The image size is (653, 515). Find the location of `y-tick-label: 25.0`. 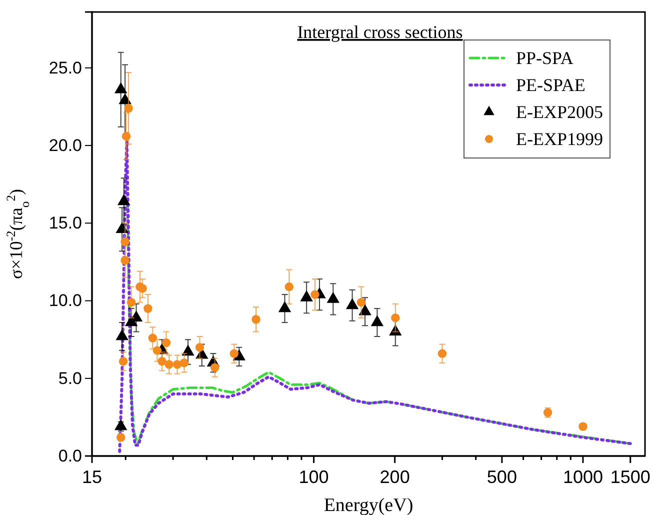

y-tick-label: 25.0 is located at coordinates (65, 68).